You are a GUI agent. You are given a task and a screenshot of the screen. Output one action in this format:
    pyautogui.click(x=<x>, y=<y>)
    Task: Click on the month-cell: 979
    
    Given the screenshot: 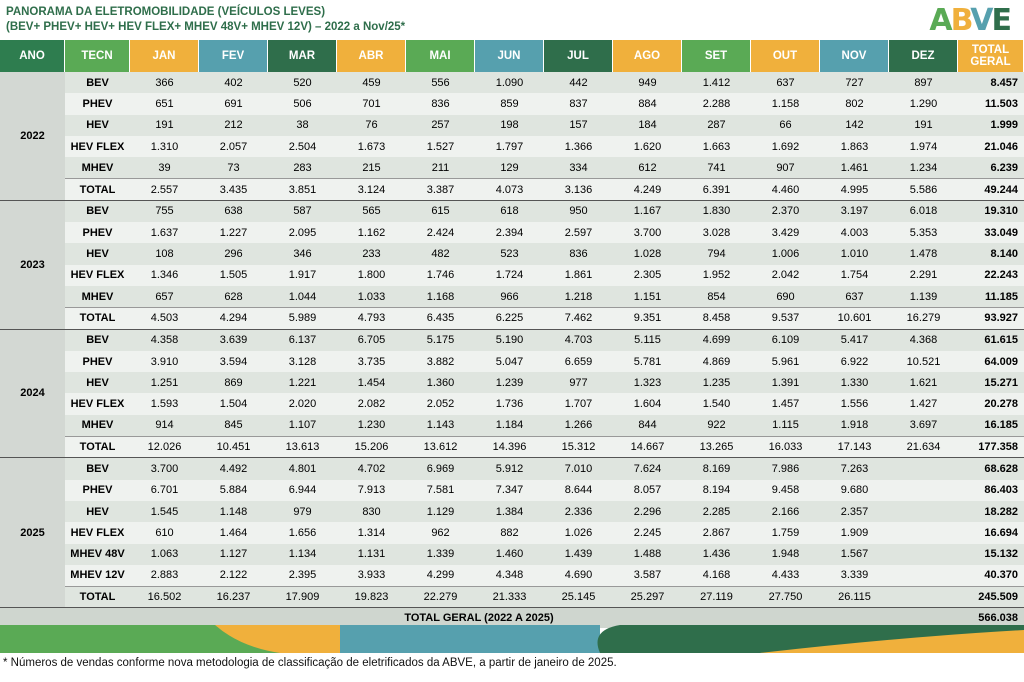 What is the action you would take?
    pyautogui.click(x=302, y=511)
    